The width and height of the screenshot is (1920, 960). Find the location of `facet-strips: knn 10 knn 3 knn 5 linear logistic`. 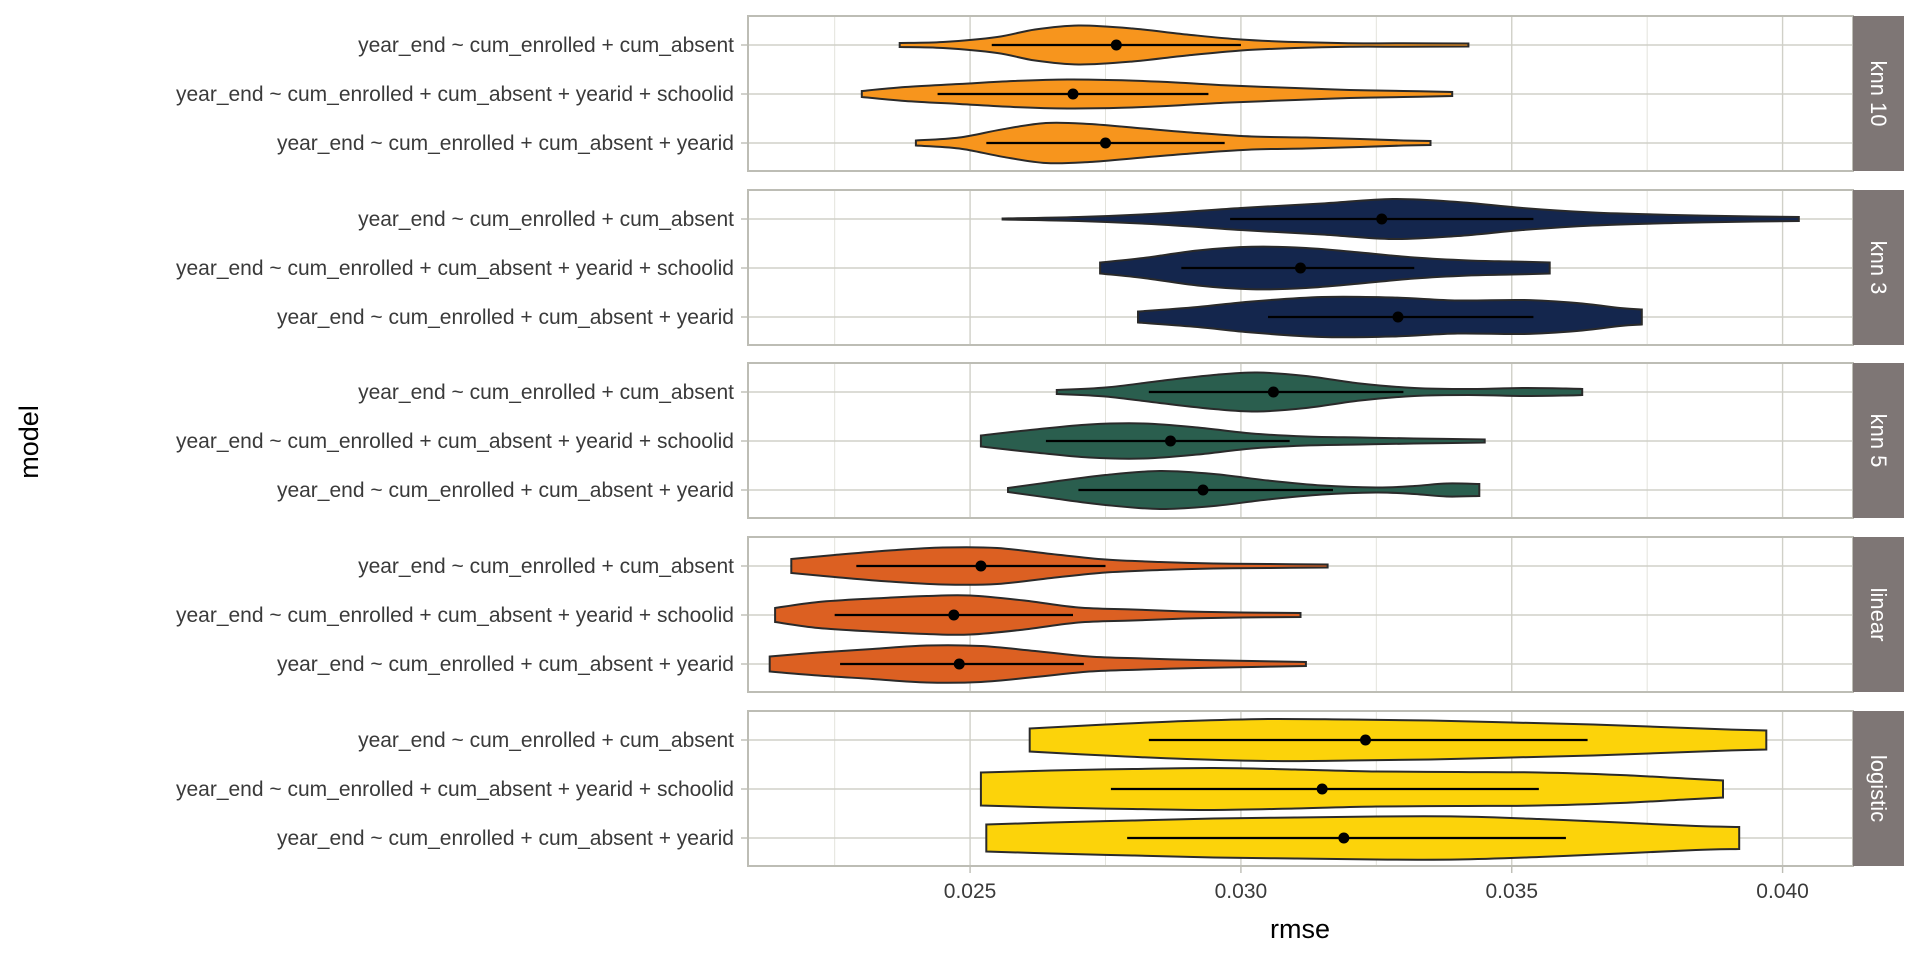

facet-strips: knn 10 knn 3 knn 5 linear logistic is located at coordinates (1878, 441).